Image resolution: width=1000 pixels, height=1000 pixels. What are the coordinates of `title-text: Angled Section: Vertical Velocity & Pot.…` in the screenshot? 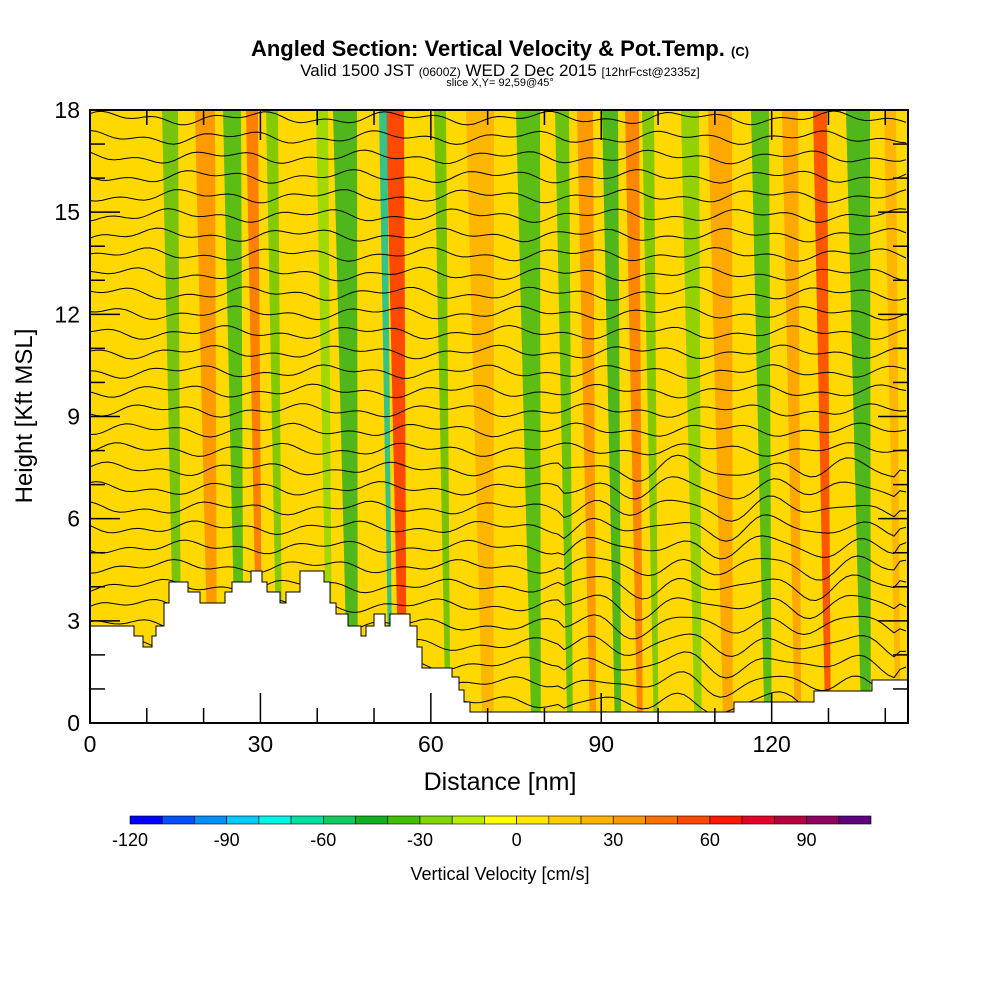 It's located at (487, 48).